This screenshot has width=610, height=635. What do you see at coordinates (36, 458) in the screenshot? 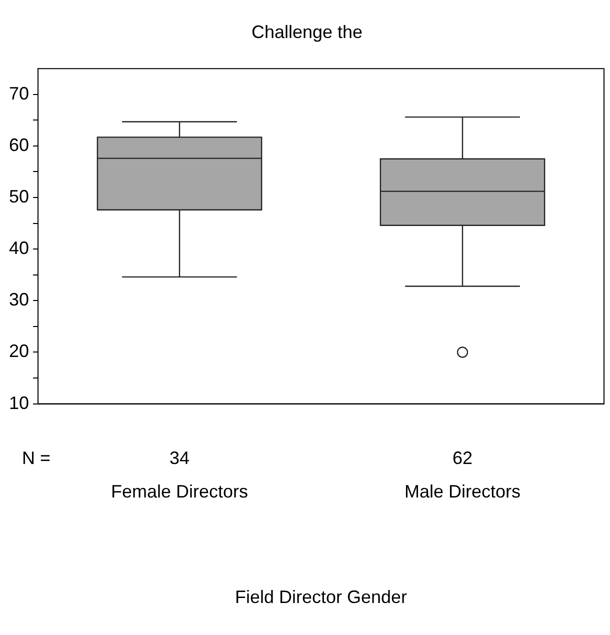
I see `text: N =` at bounding box center [36, 458].